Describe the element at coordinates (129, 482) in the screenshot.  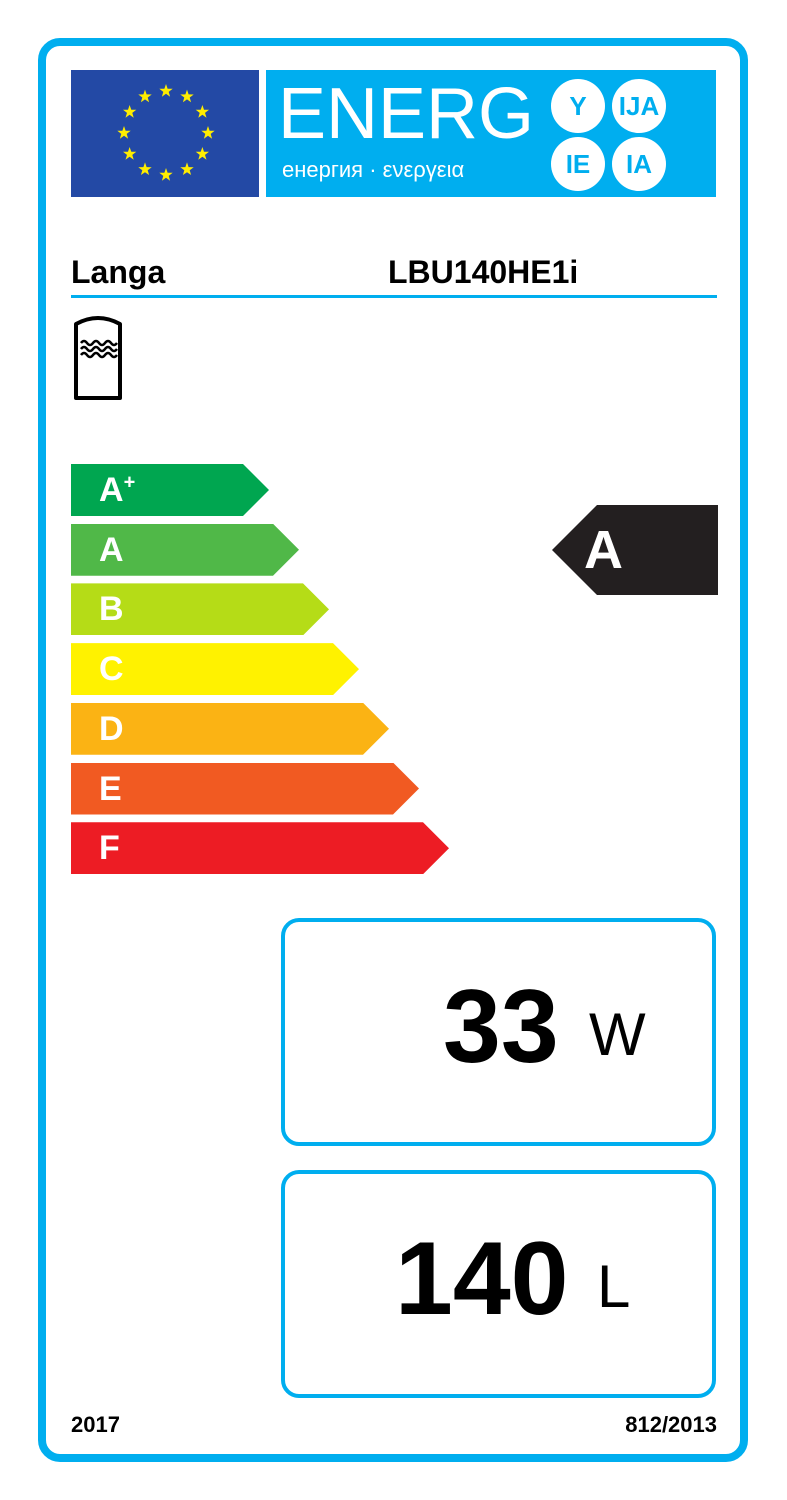
I see `scale-plus: +` at that location.